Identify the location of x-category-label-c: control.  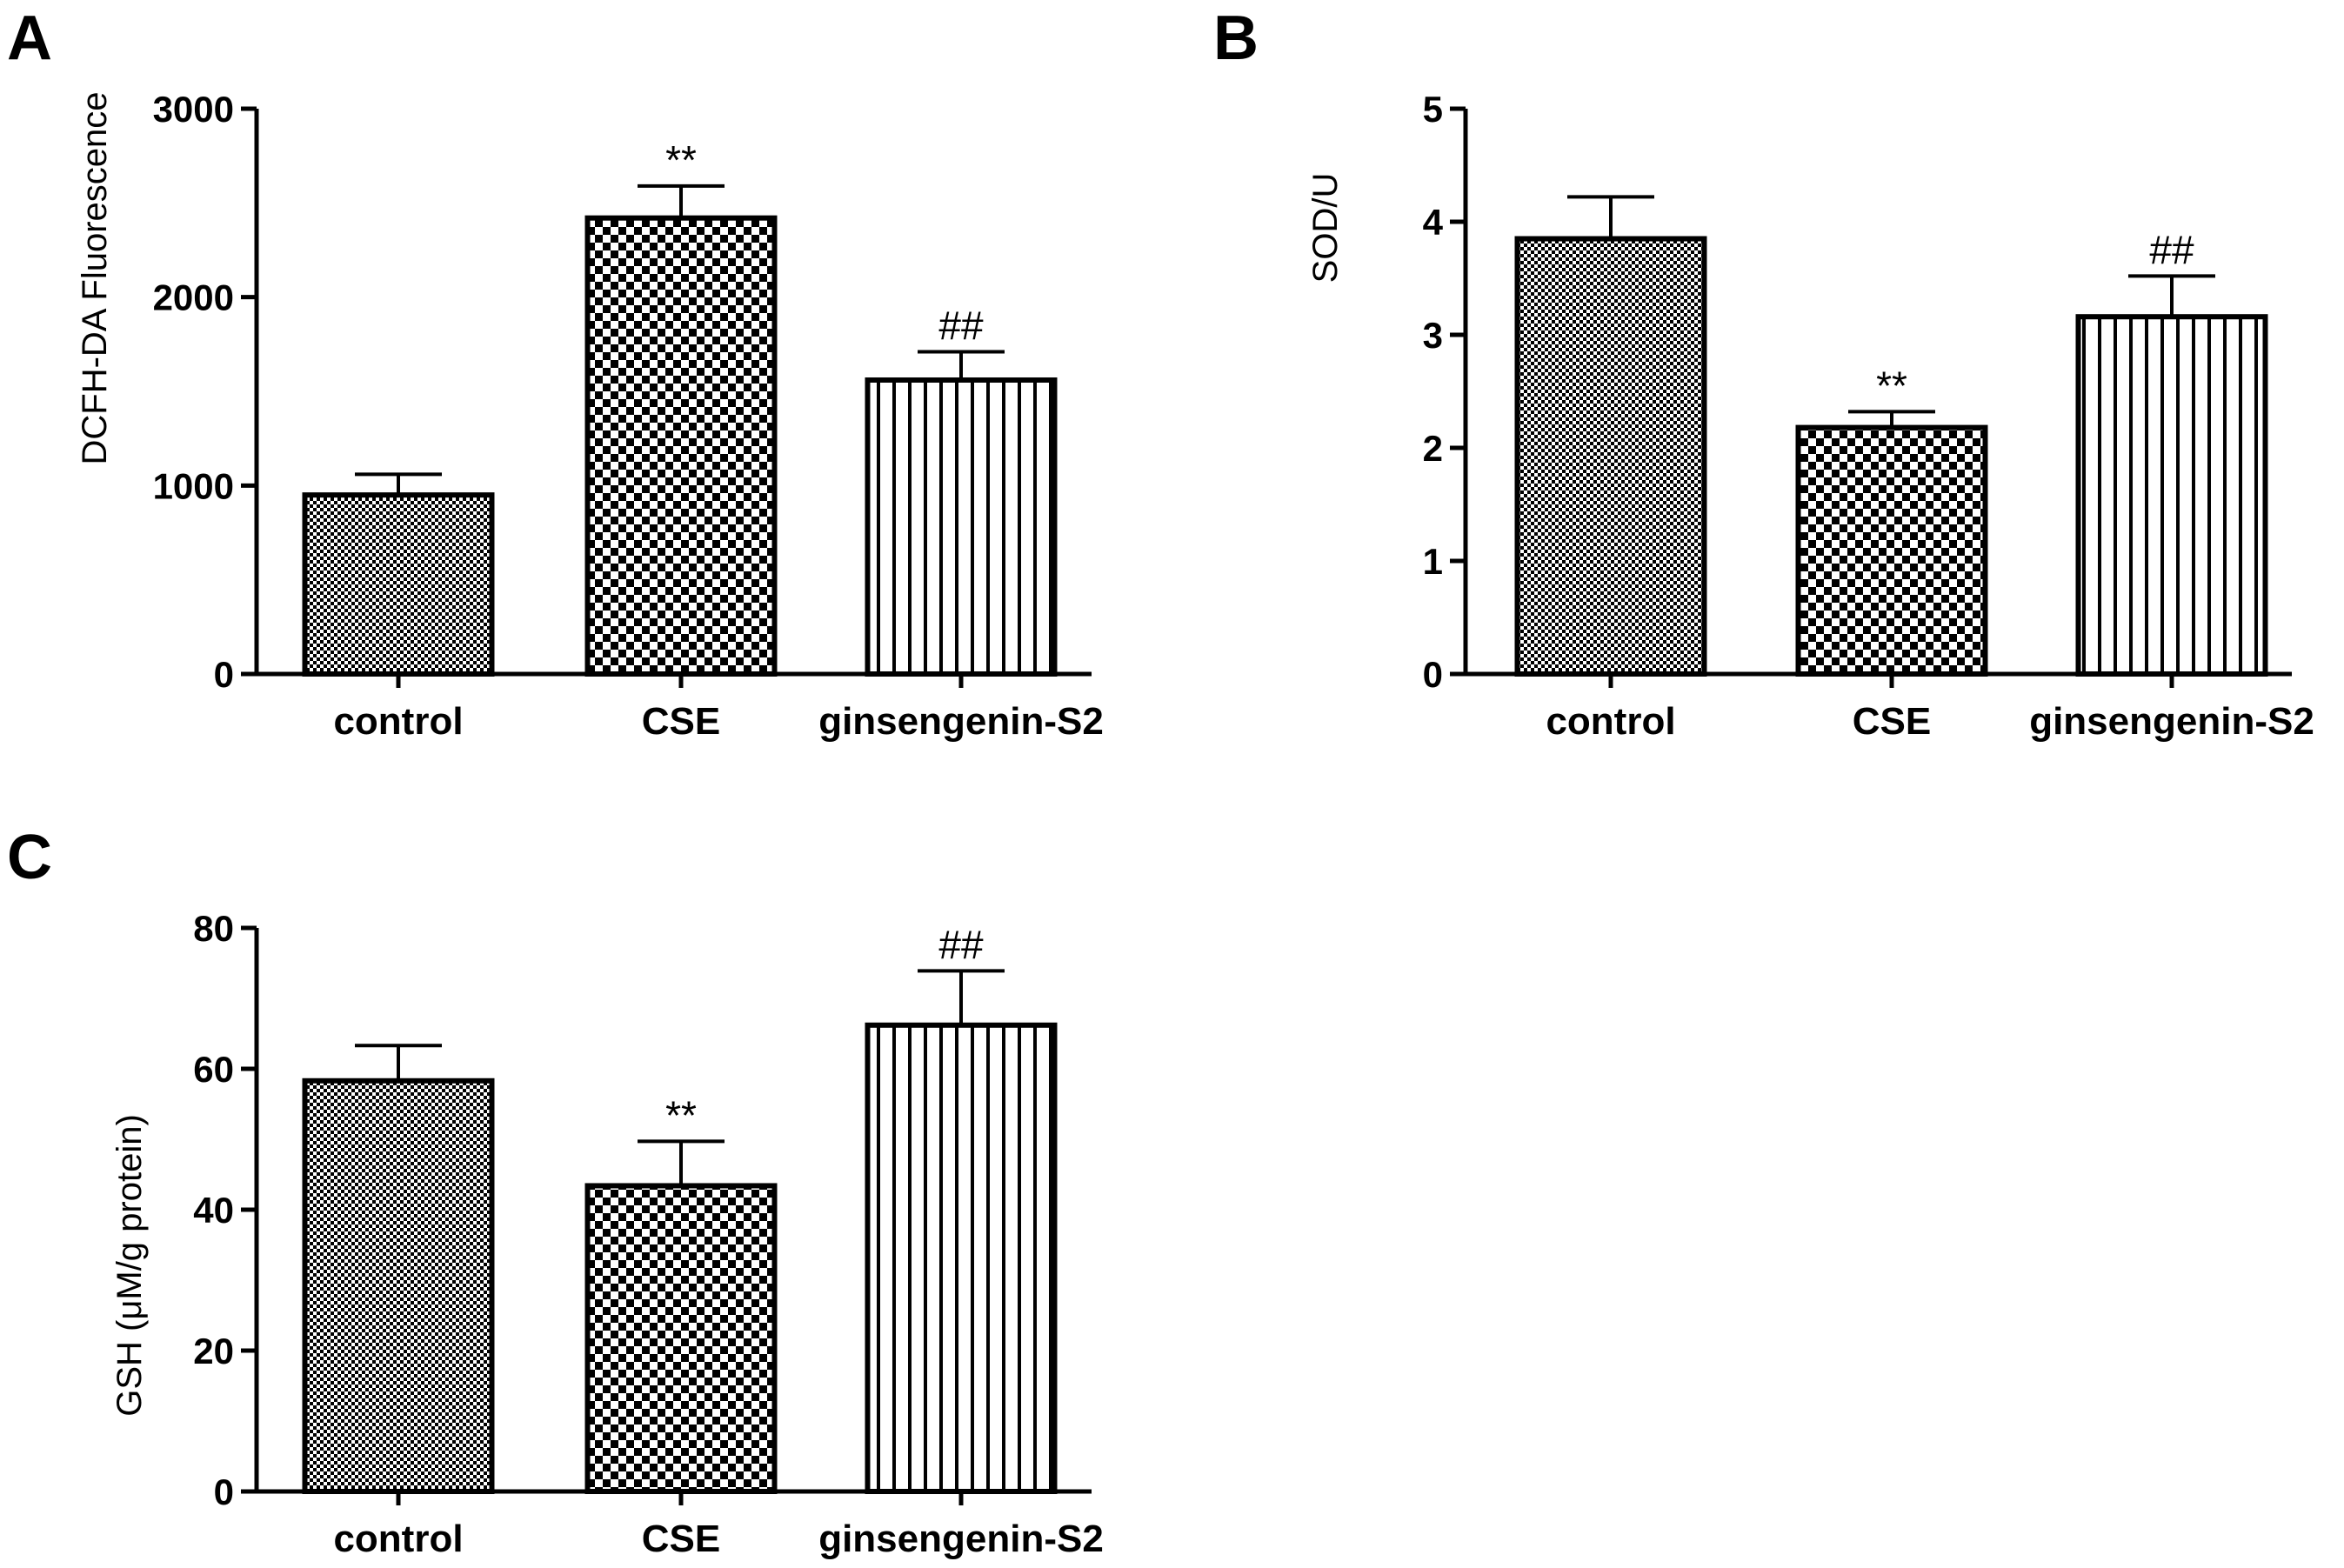
(398, 1539).